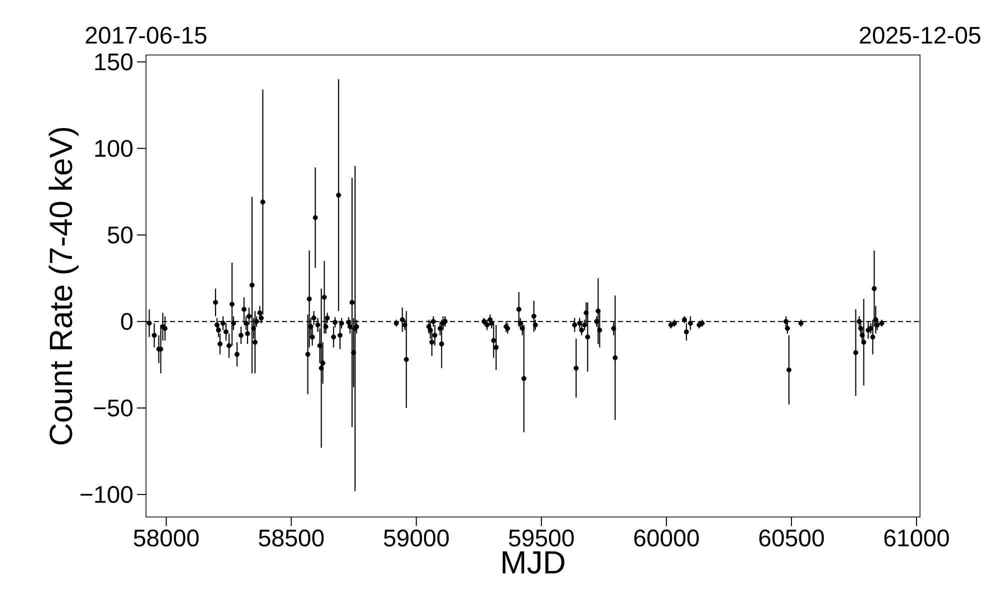 This screenshot has height=613, width=997. What do you see at coordinates (120, 235) in the screenshot?
I see `y-tick-label: 50` at bounding box center [120, 235].